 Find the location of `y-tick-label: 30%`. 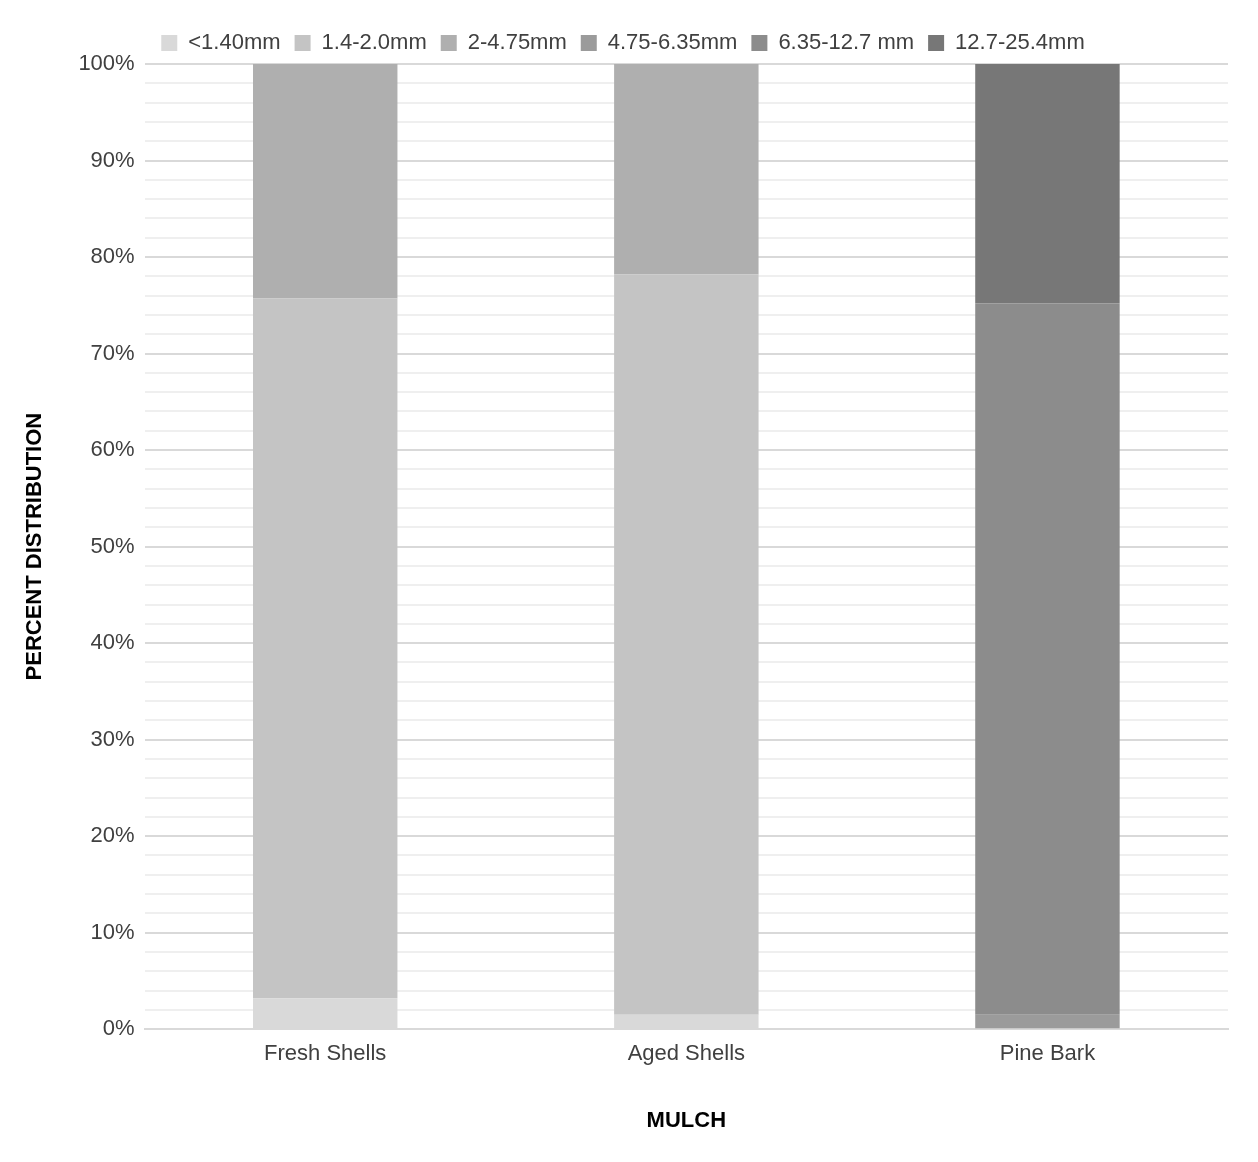

y-tick-label: 30% is located at coordinates (112, 738).